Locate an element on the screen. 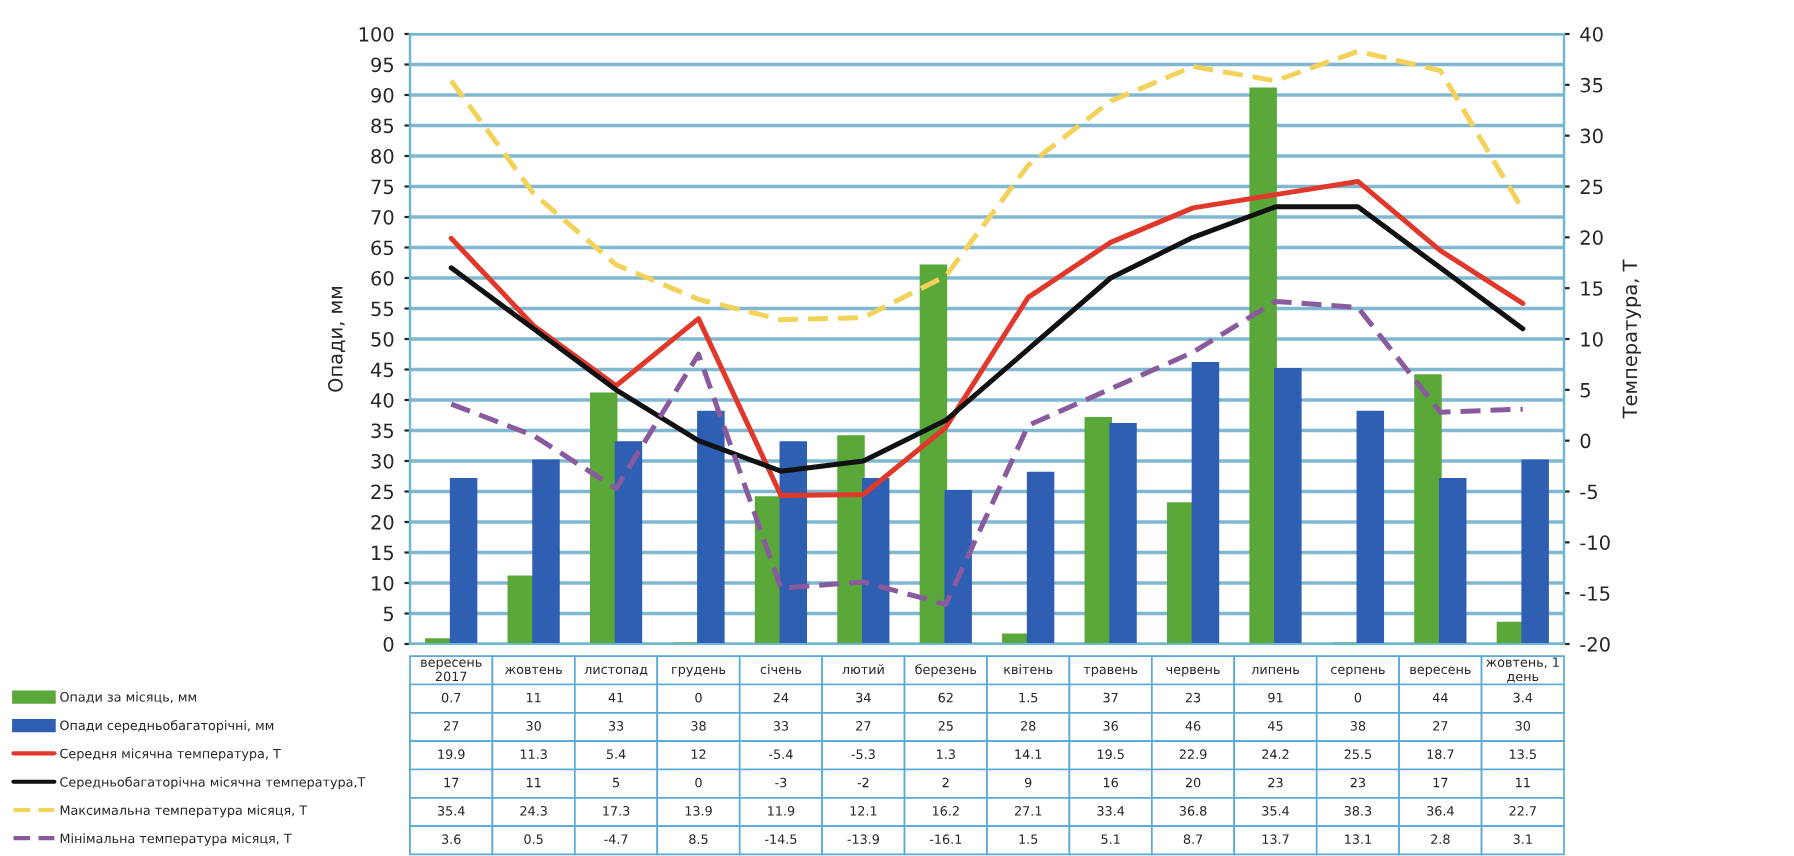 This screenshot has width=1794, height=856. y-tick-label: 85 is located at coordinates (382, 126).